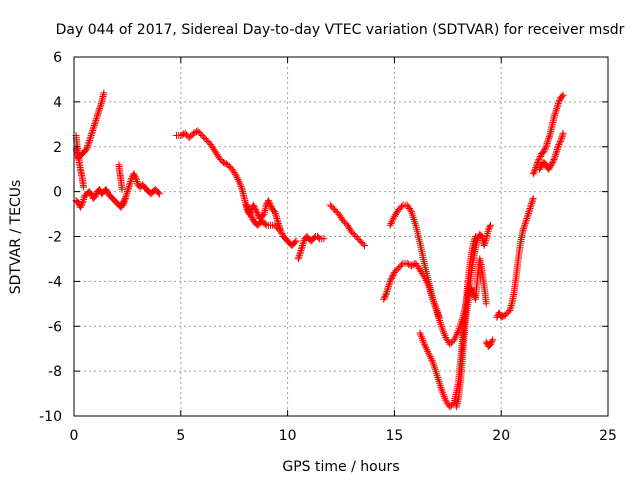 This screenshot has height=480, width=640. I want to click on x-tick-label: 15, so click(394, 436).